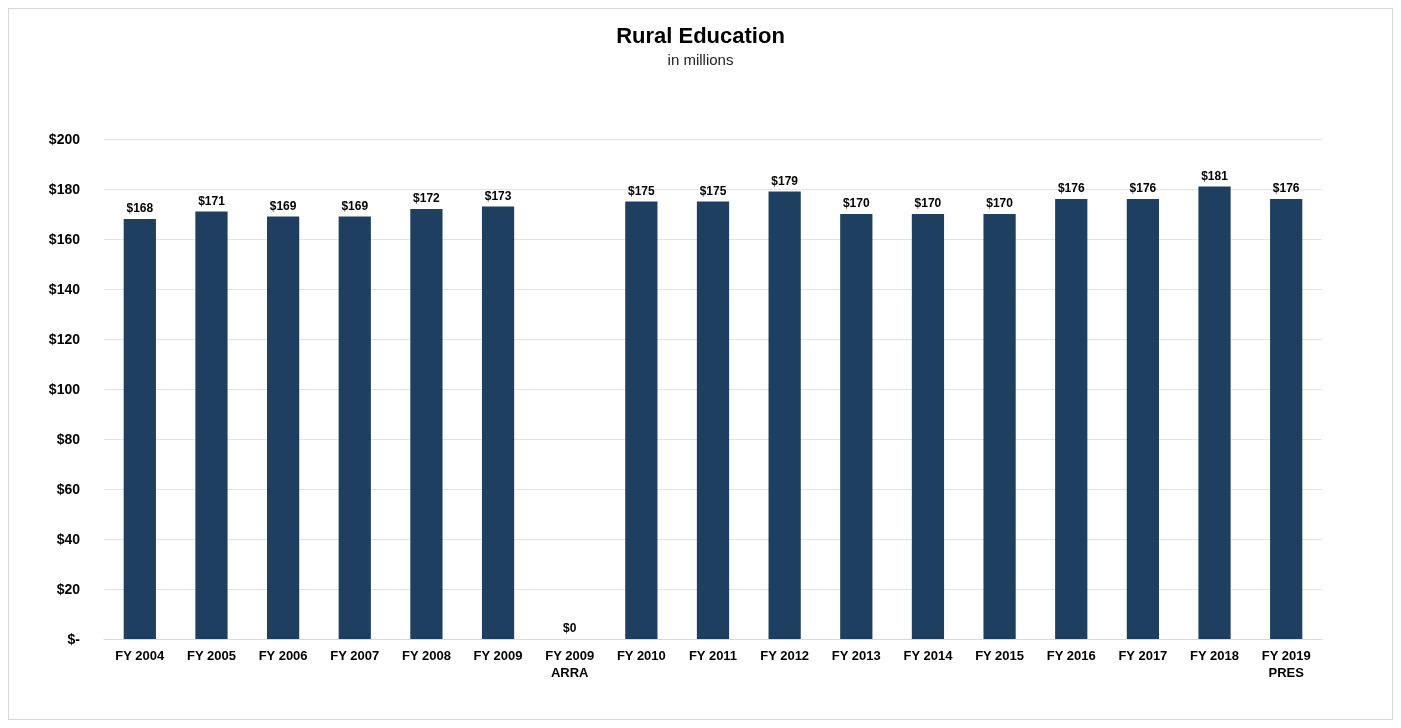 The image size is (1401, 728). Describe the element at coordinates (1000, 655) in the screenshot. I see `x-tick-label: FY 2015` at that location.